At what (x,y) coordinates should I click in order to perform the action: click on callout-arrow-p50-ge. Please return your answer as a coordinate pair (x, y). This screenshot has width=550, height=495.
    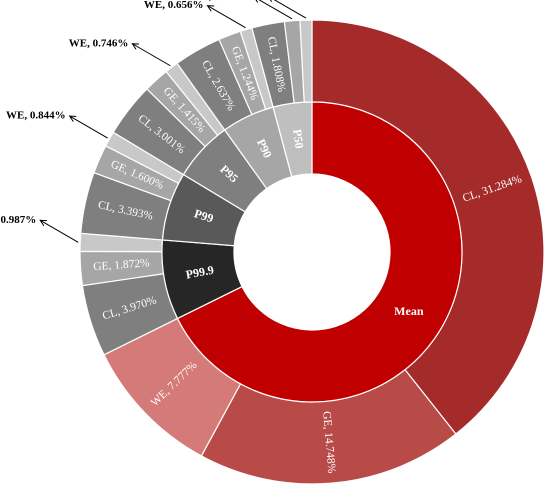
    Looking at the image, I should click on (257, 1).